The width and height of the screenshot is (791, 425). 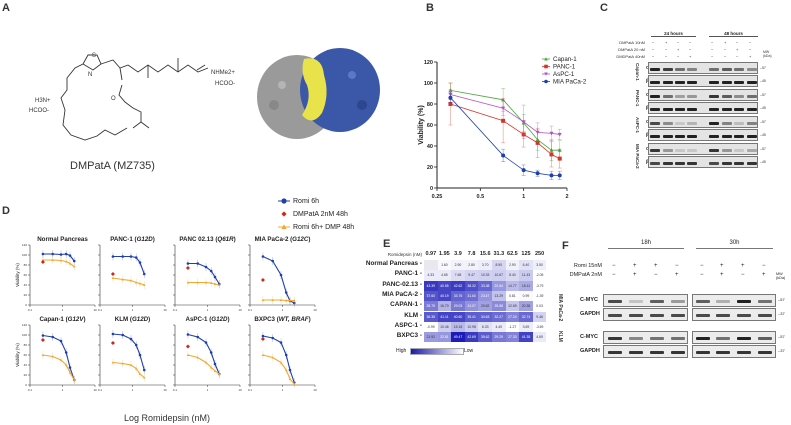 I want to click on subplot-title: PANC-1 (G12D), so click(x=132, y=239).